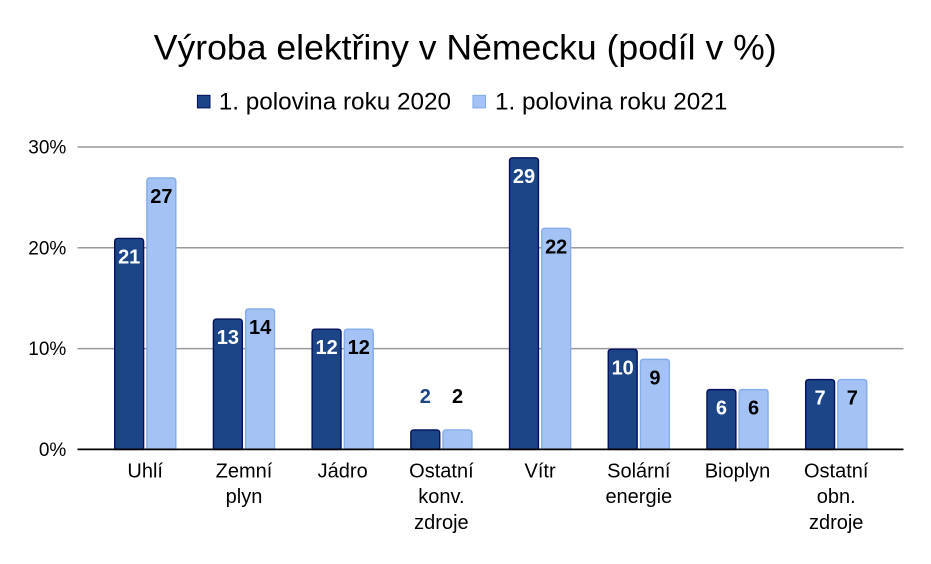  What do you see at coordinates (47, 349) in the screenshot?
I see `svg-text: 10%` at bounding box center [47, 349].